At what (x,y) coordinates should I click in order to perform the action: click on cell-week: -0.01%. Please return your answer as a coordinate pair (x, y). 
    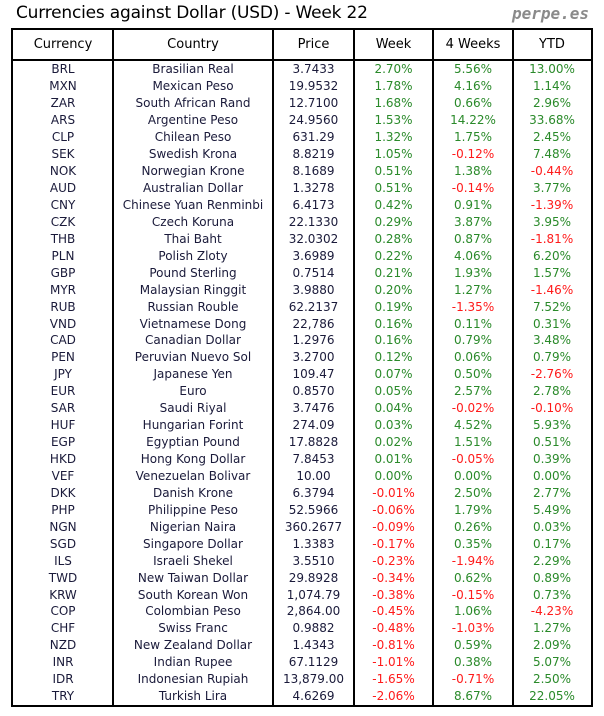
    Looking at the image, I should click on (393, 492).